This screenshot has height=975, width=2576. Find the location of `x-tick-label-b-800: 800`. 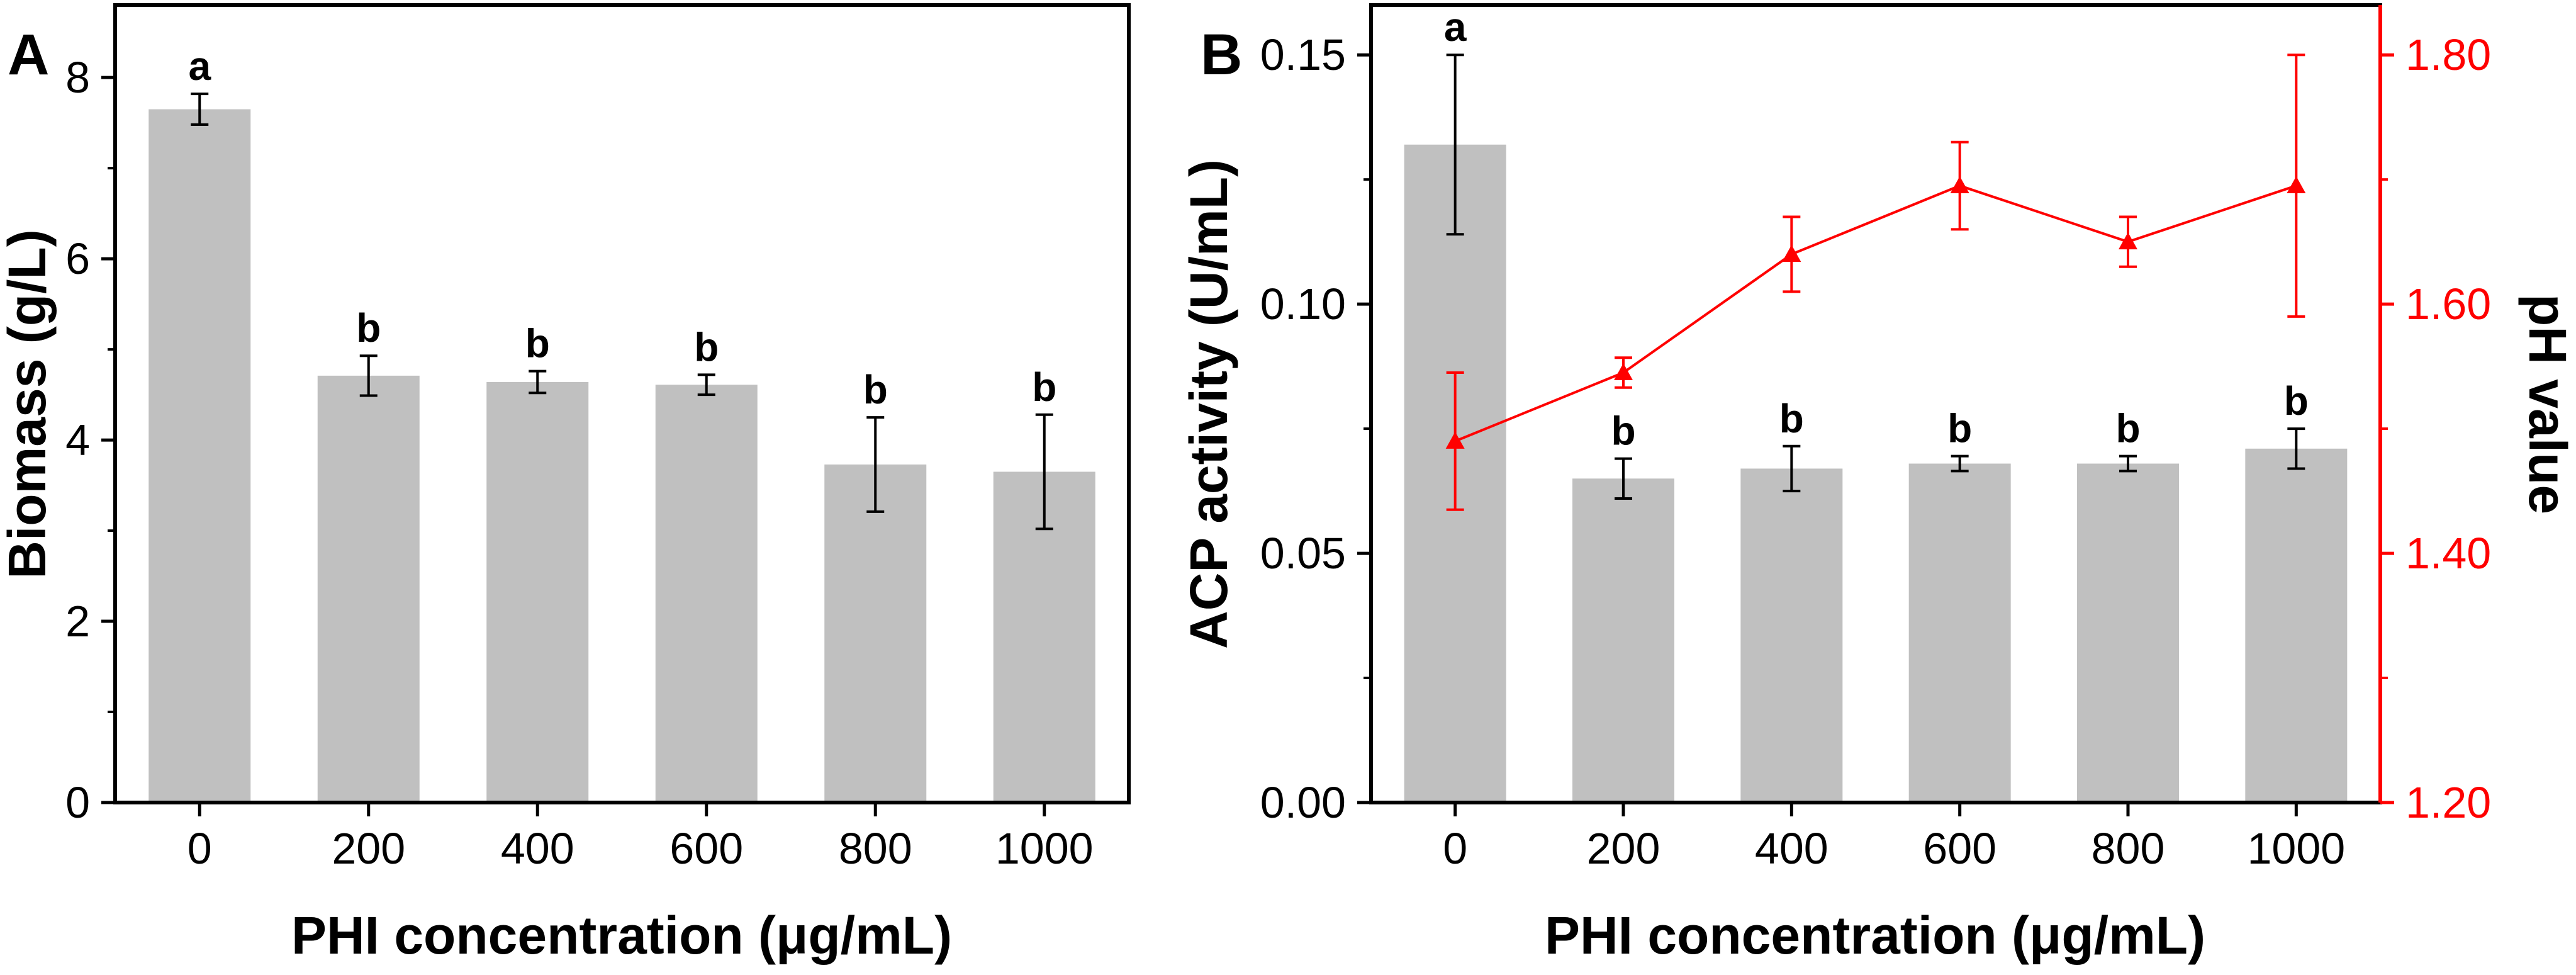

x-tick-label-b-800: 800 is located at coordinates (2128, 848).